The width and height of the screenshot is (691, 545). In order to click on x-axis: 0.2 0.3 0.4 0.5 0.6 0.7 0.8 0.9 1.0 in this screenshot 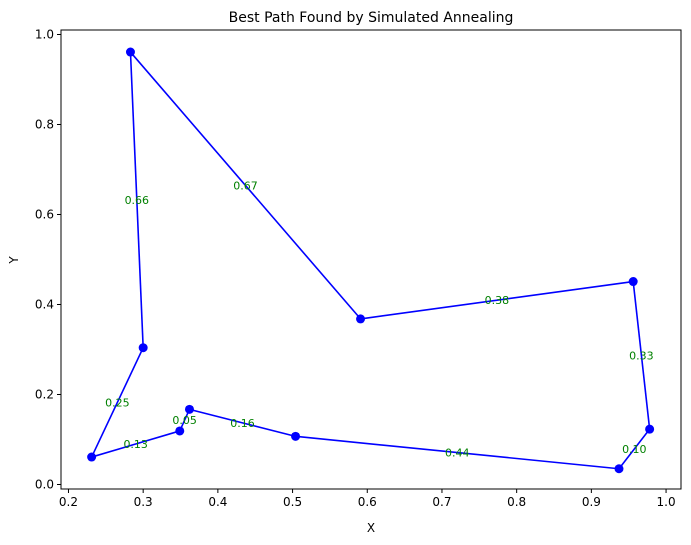, I will do `click(367, 499)`.